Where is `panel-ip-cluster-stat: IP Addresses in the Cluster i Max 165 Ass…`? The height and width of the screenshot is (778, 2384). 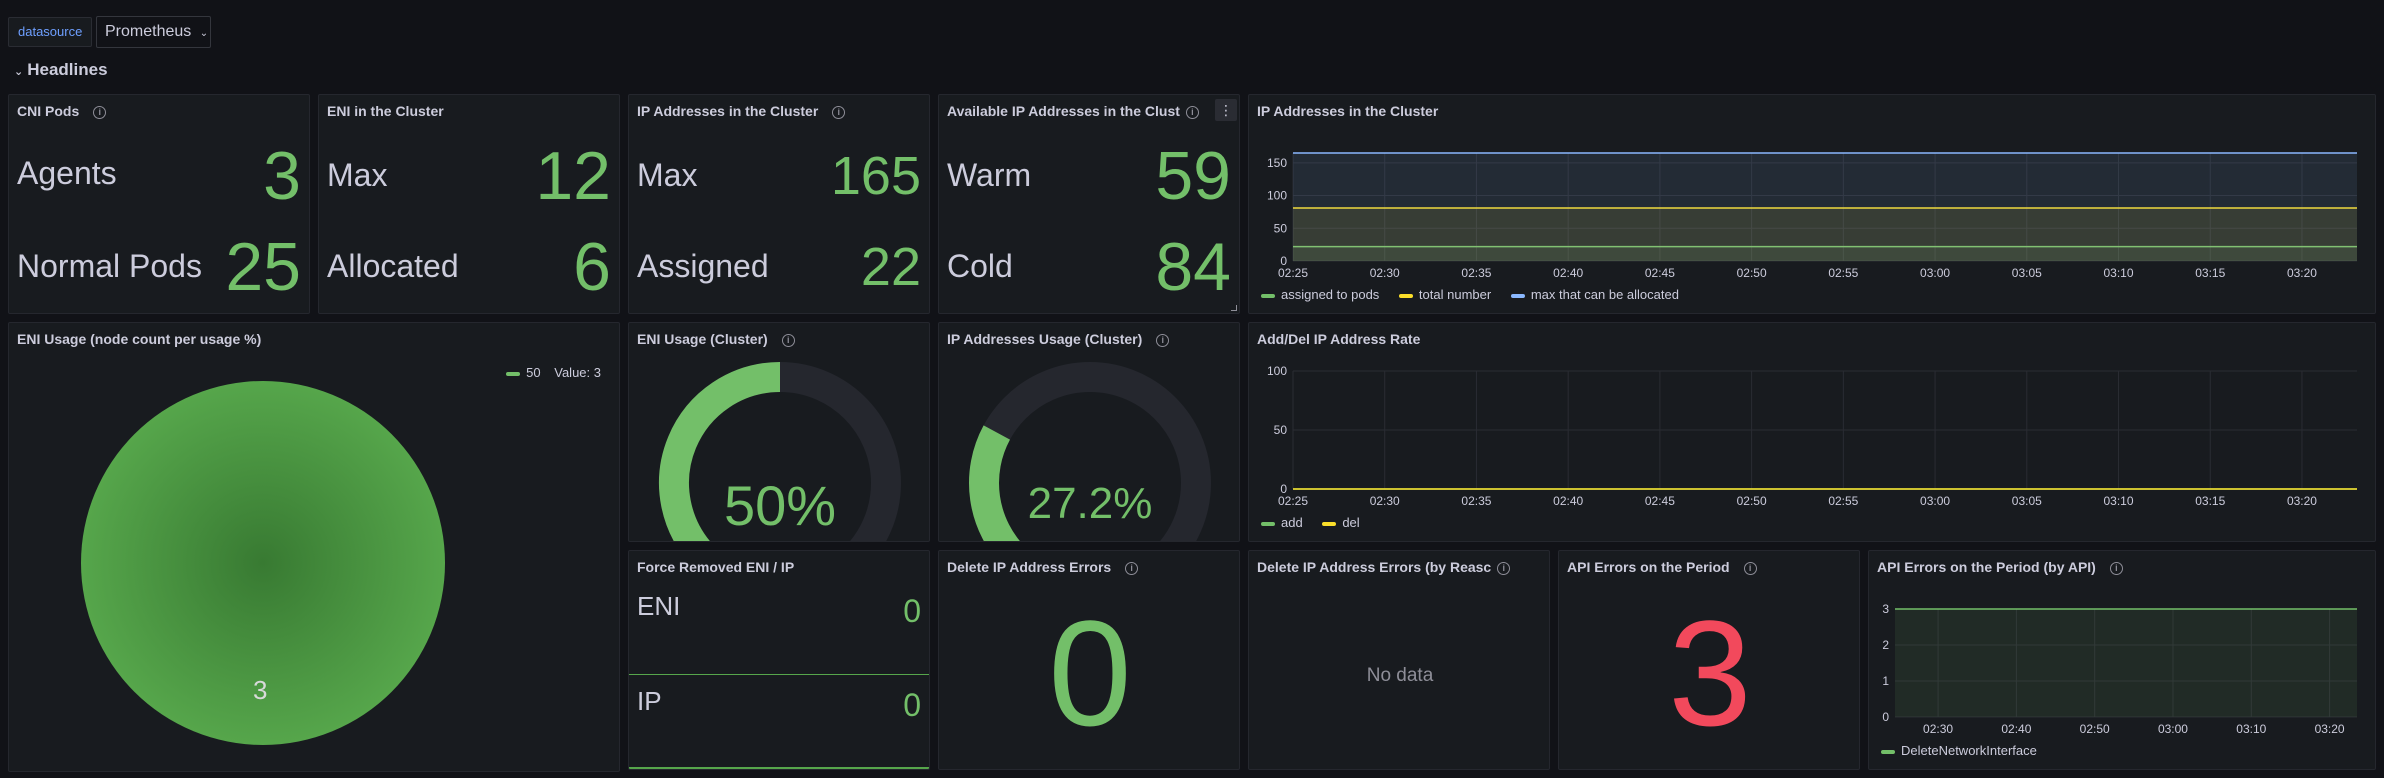
panel-ip-cluster-stat: IP Addresses in the Cluster i Max 165 Ass… is located at coordinates (779, 204).